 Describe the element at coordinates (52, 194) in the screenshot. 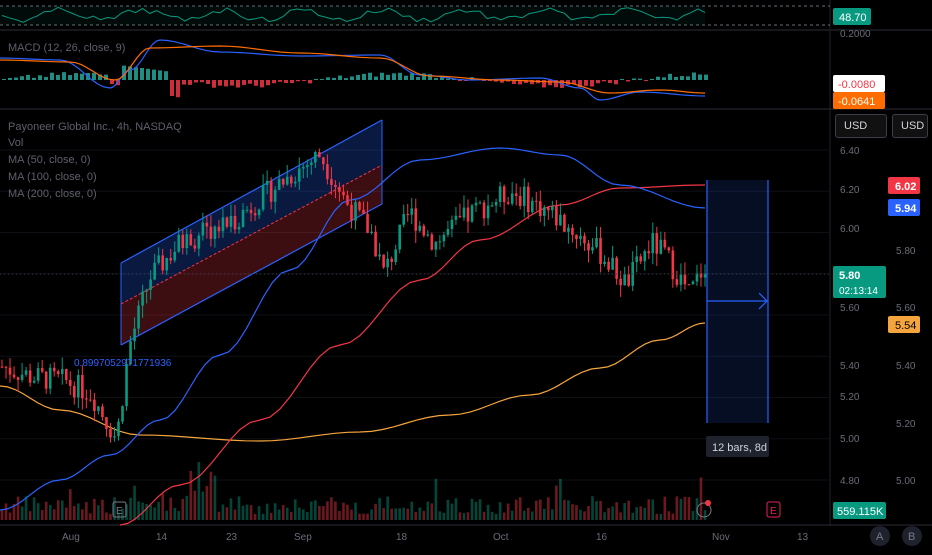

I see `legend-ma200: MA (200, close, 0)` at that location.